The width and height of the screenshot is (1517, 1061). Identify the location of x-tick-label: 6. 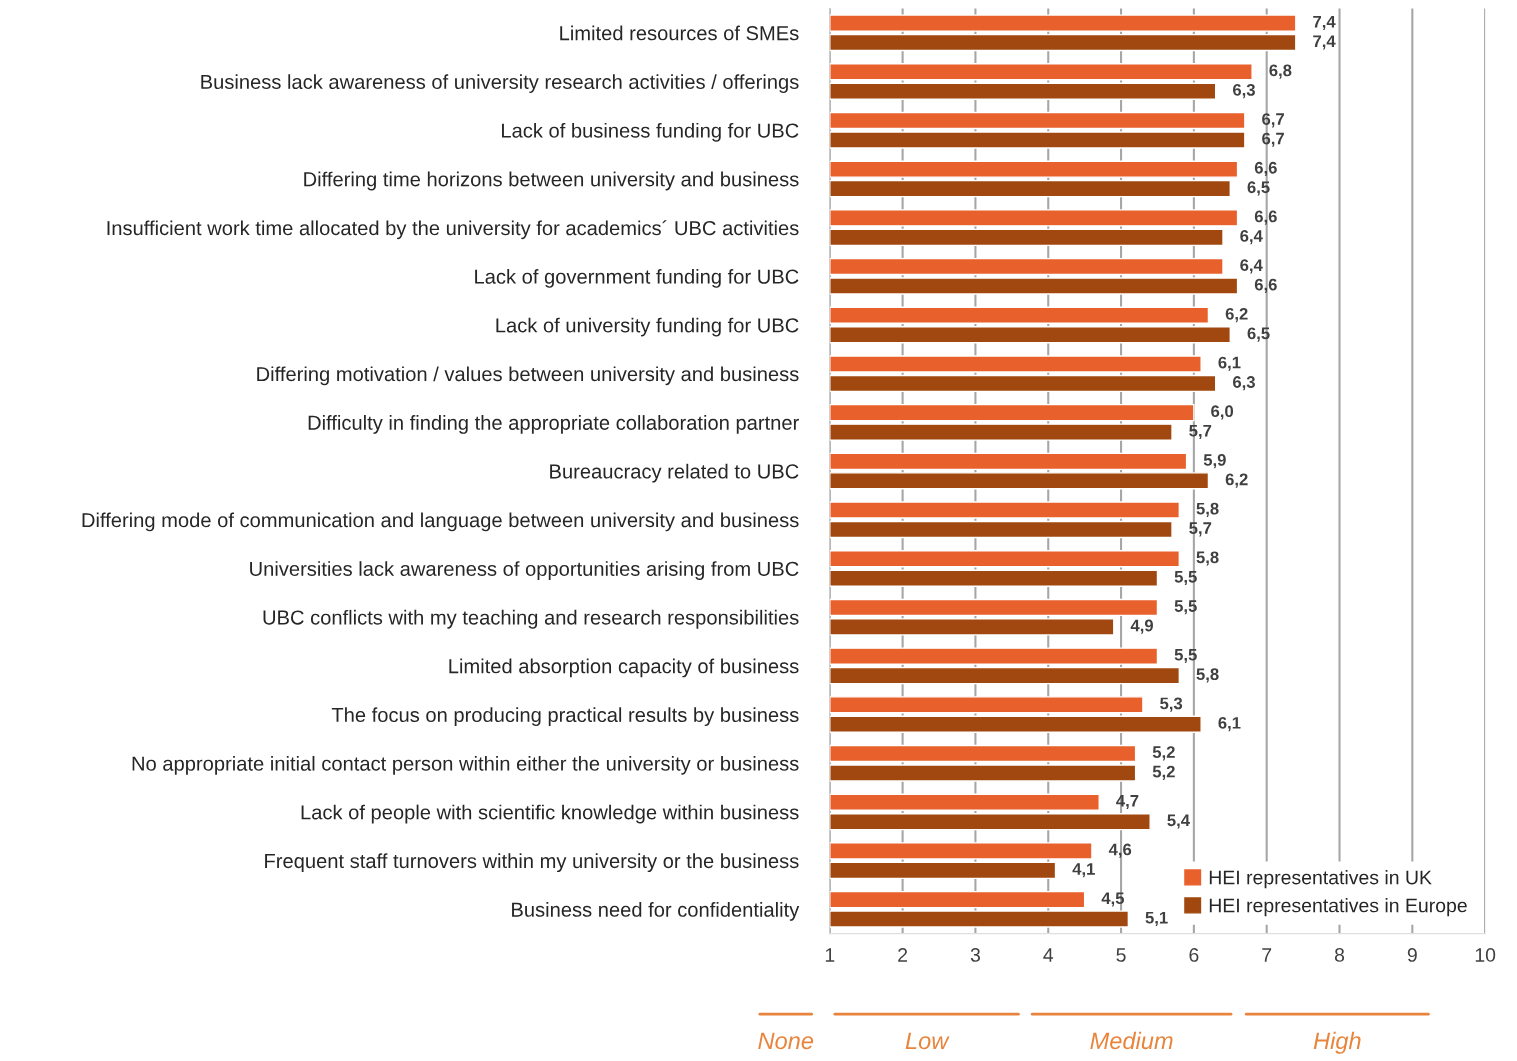
(1194, 955).